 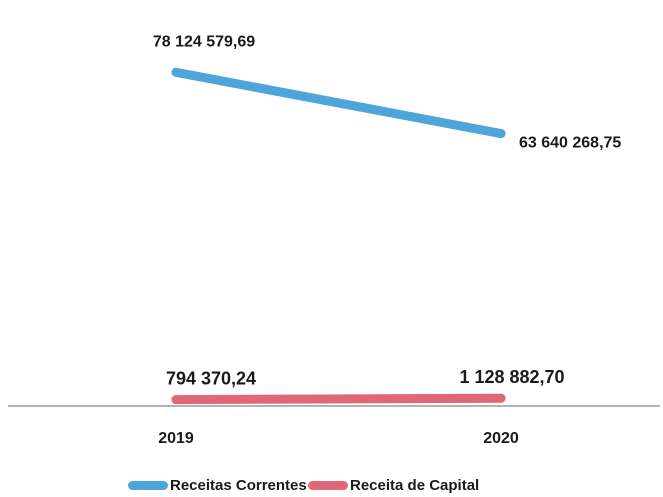 What do you see at coordinates (338, 399) in the screenshot?
I see `series-line-receita-de-capital` at bounding box center [338, 399].